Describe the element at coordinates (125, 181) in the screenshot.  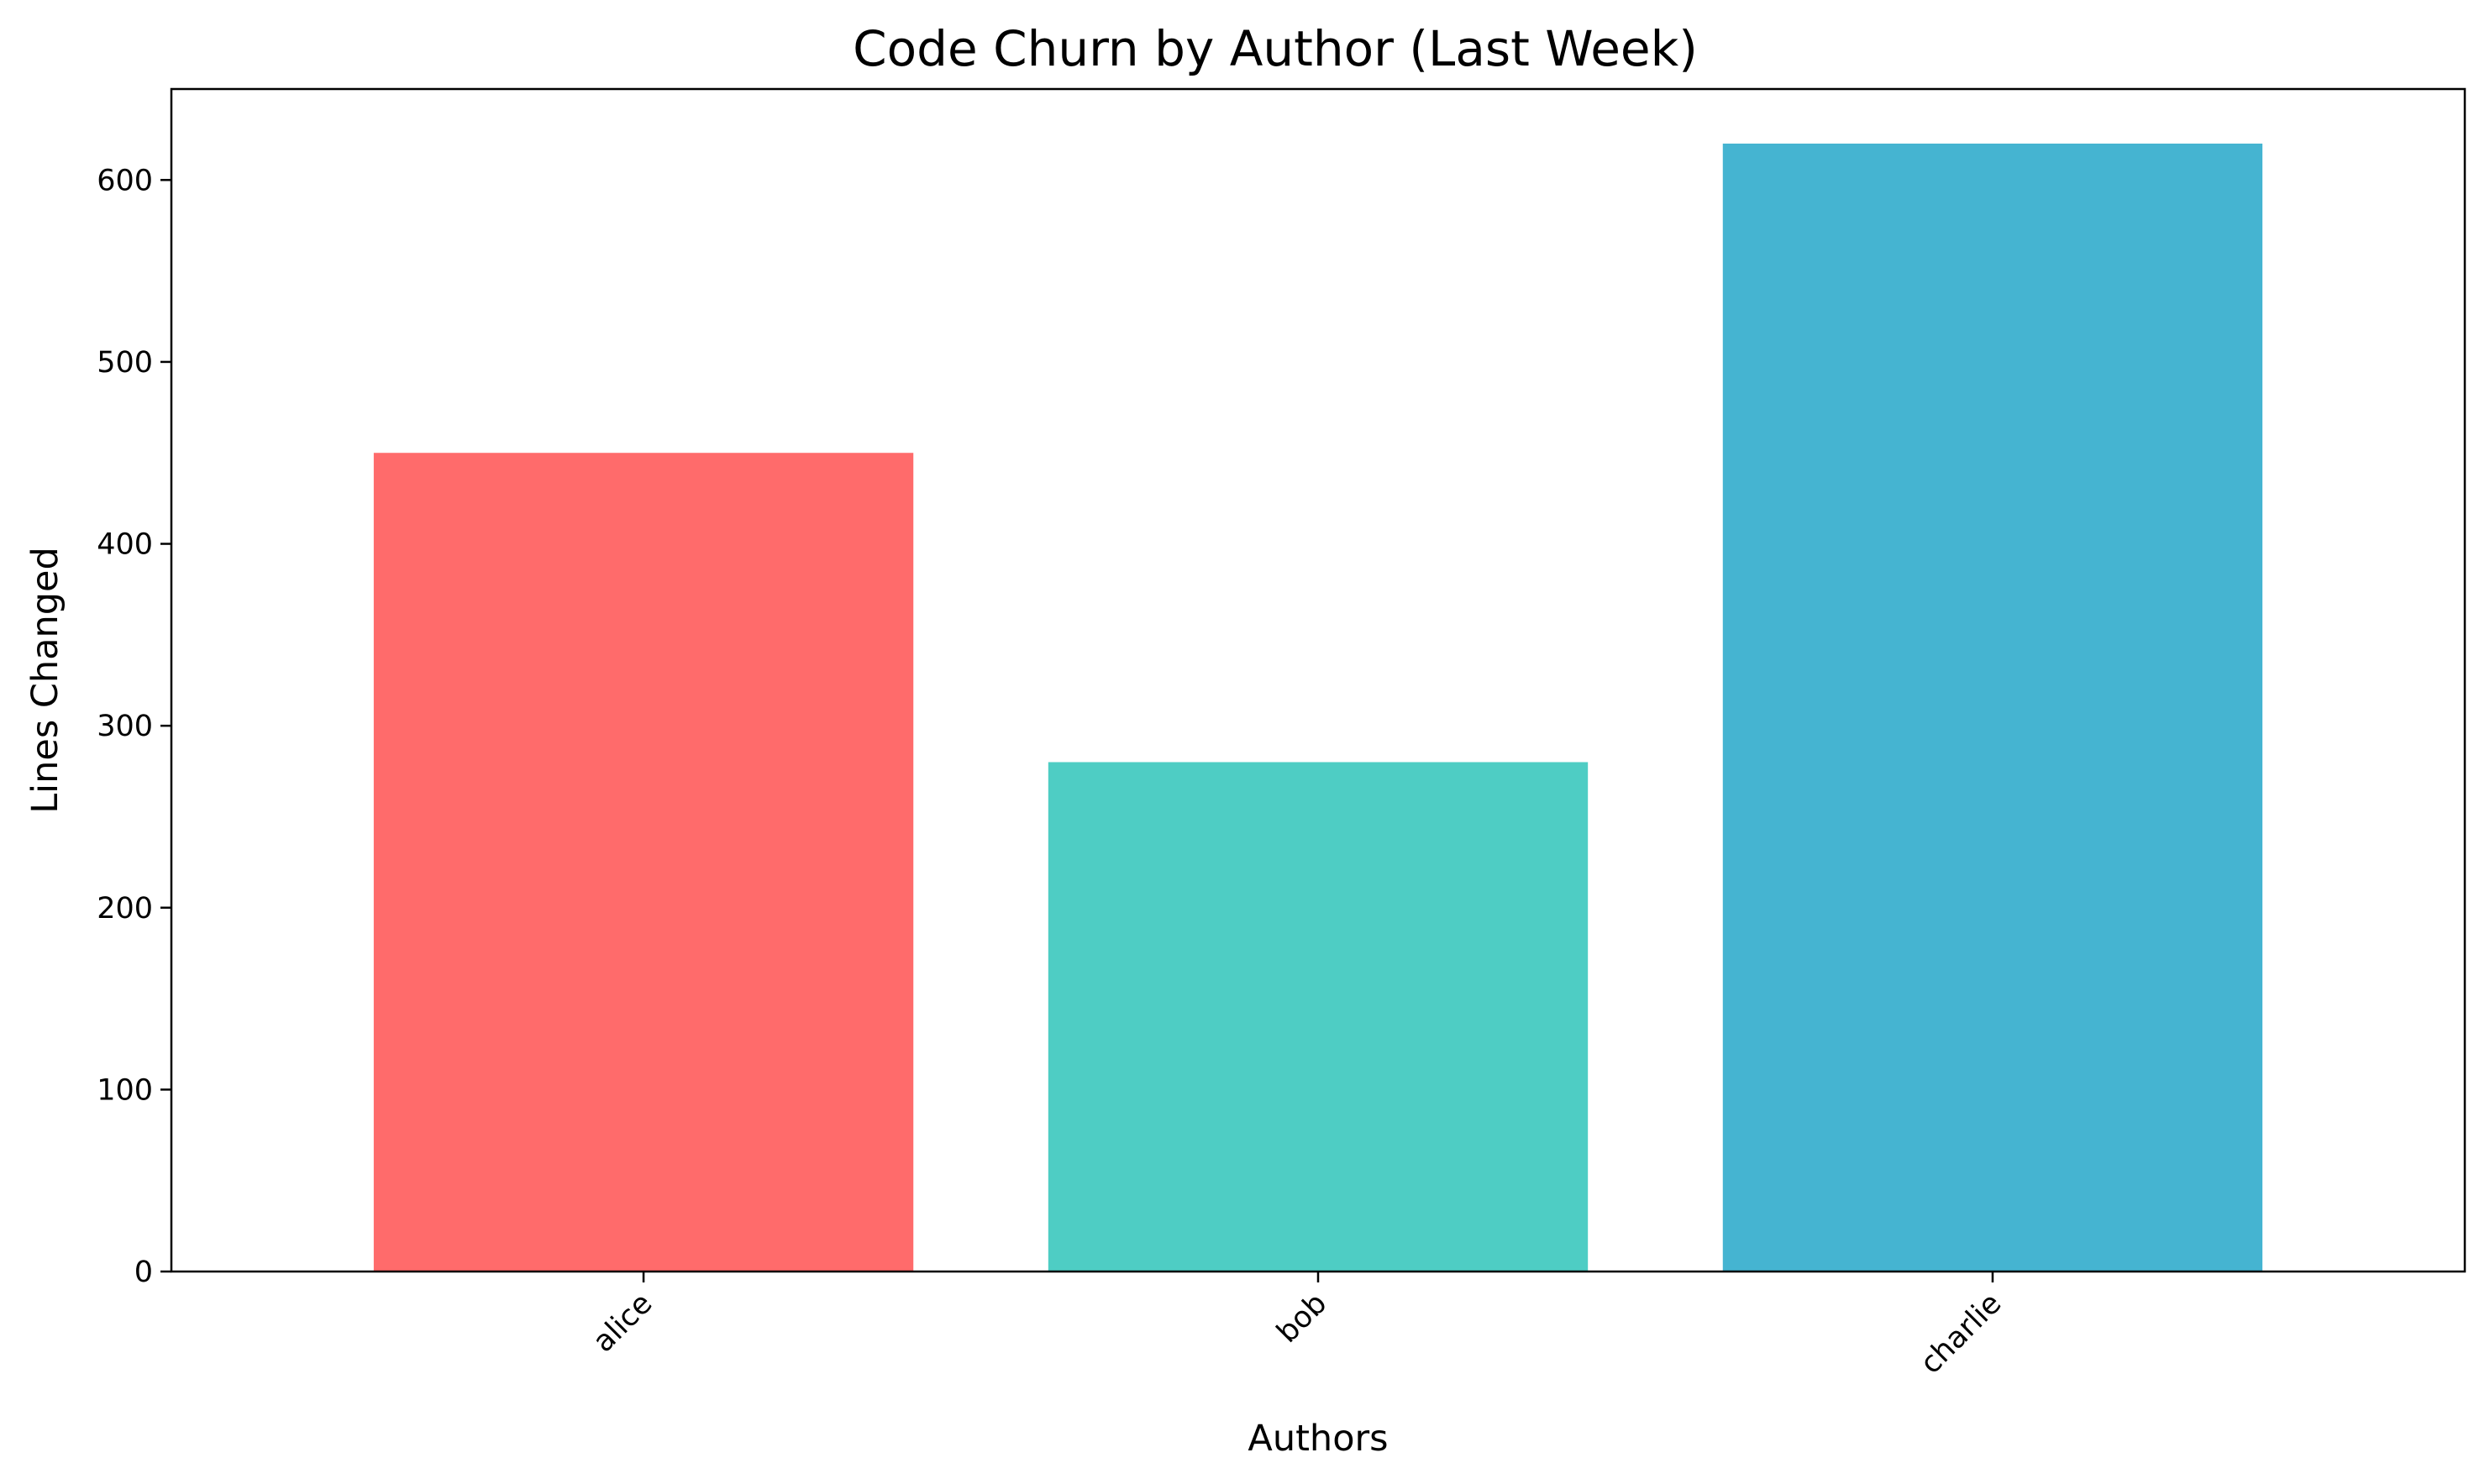
I see `y-tick-label: 600` at that location.